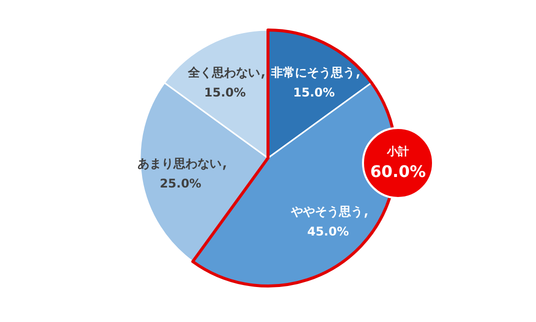  I want to click on data-label: 25.0%, so click(181, 183).